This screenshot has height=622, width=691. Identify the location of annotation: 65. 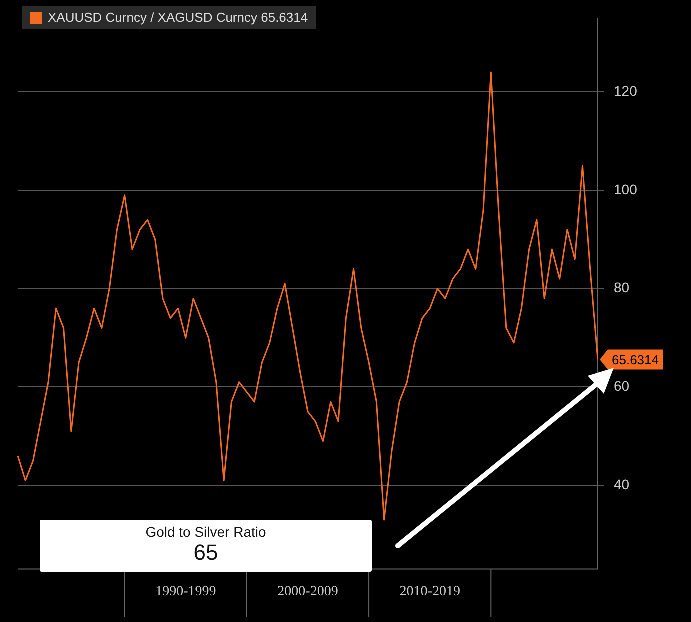
(206, 553).